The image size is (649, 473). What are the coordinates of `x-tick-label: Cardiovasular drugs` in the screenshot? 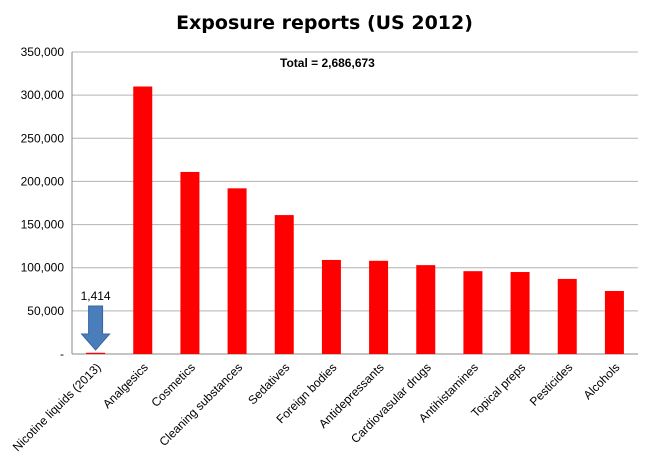 It's located at (391, 403).